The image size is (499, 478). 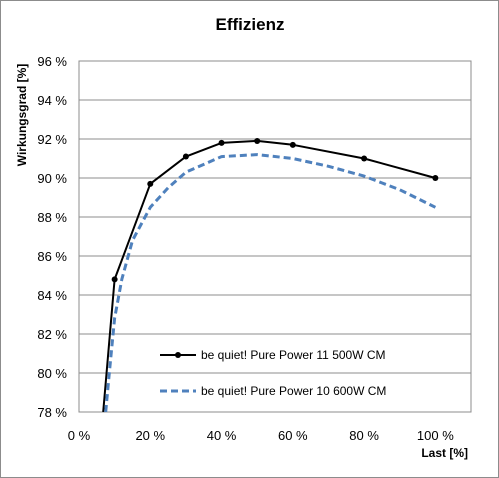 What do you see at coordinates (150, 435) in the screenshot?
I see `x-tick-label: 20 %` at bounding box center [150, 435].